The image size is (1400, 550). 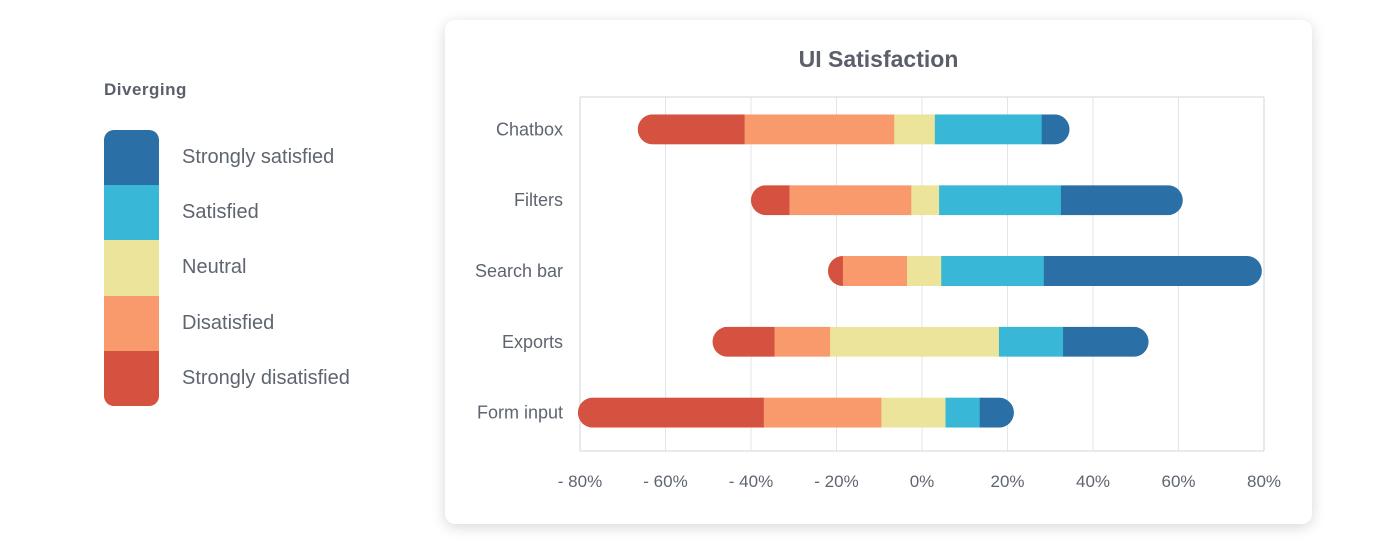 What do you see at coordinates (258, 157) in the screenshot?
I see `legend-label-strongly-satisfied: Strongly satisfied` at bounding box center [258, 157].